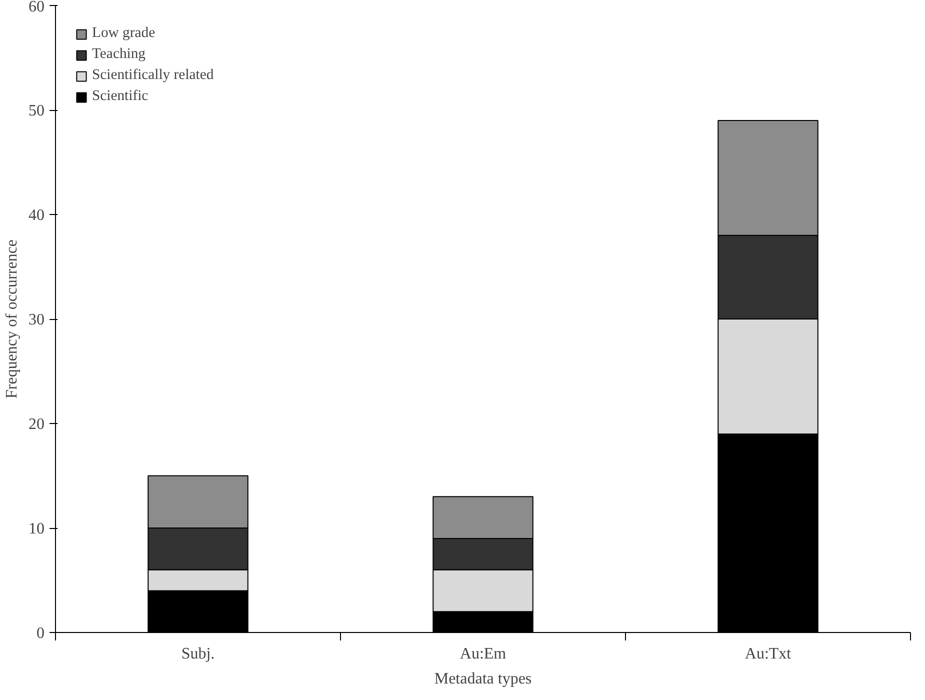 The width and height of the screenshot is (925, 700). Describe the element at coordinates (483, 654) in the screenshot. I see `x-tick-label: Au:Em` at that location.